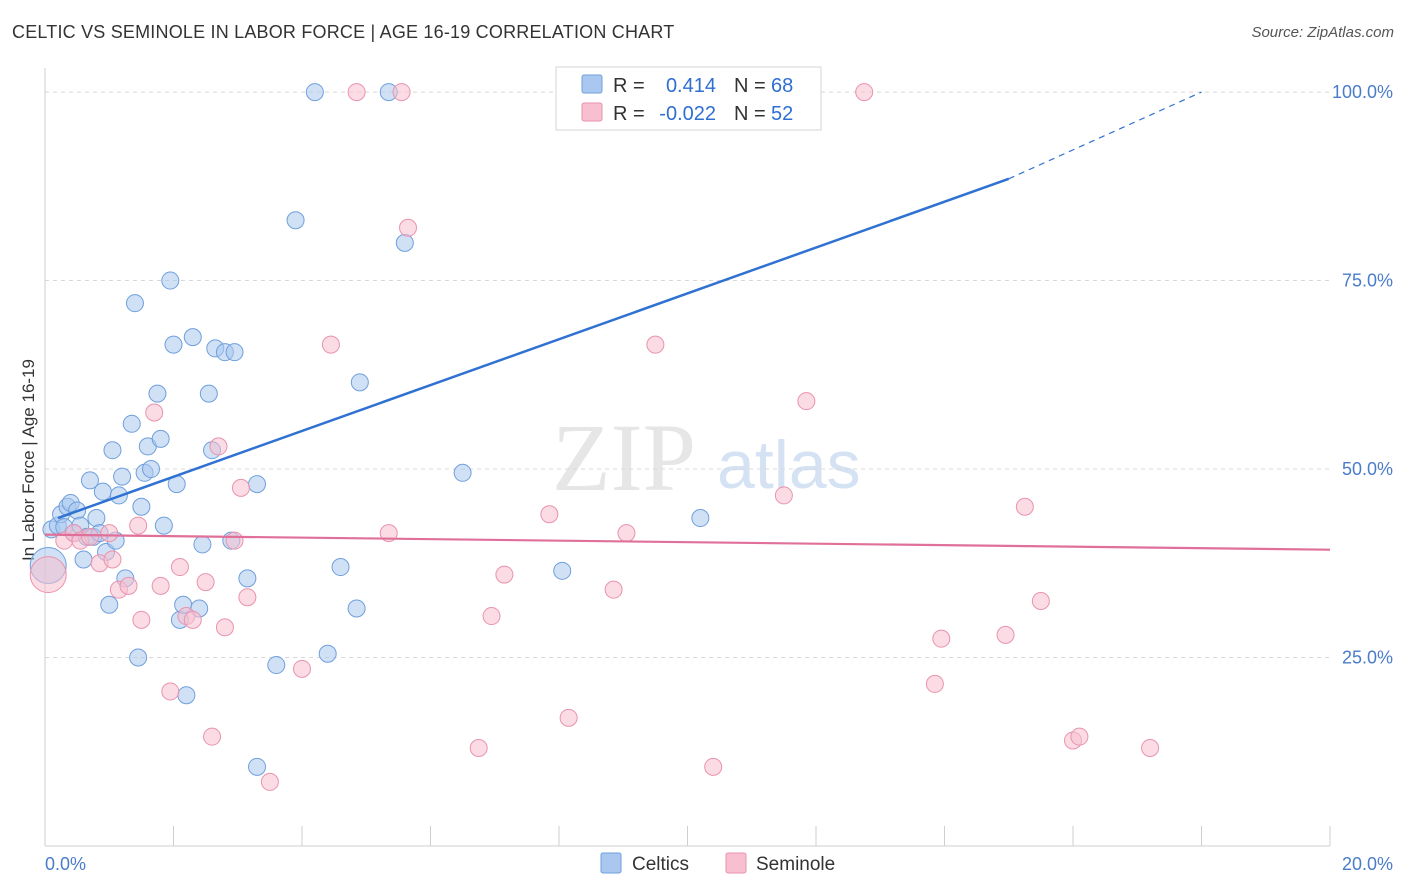 The width and height of the screenshot is (1406, 892). Describe the element at coordinates (28, 460) in the screenshot. I see `y-axis-label: In Labor Force | Age 16-19` at that location.